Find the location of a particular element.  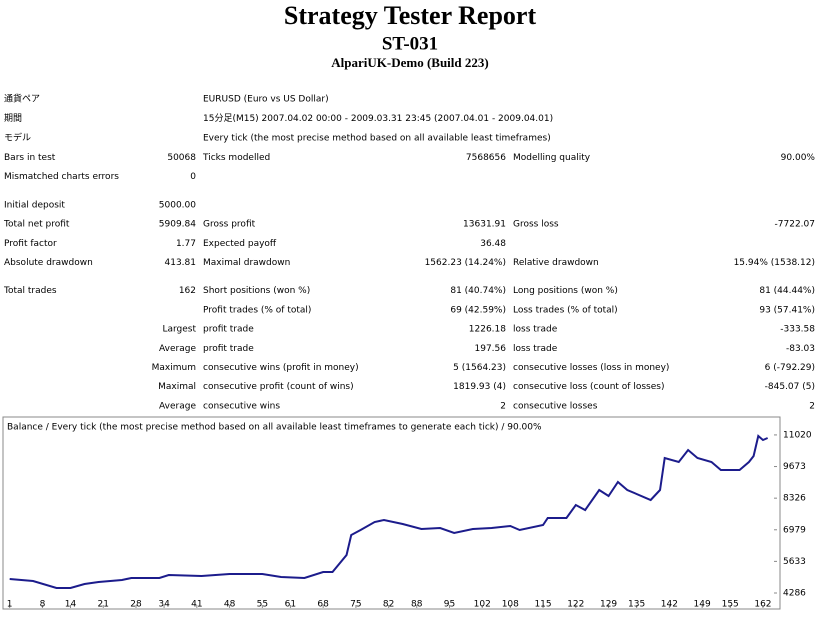

x-tick-label: 21 is located at coordinates (103, 605).